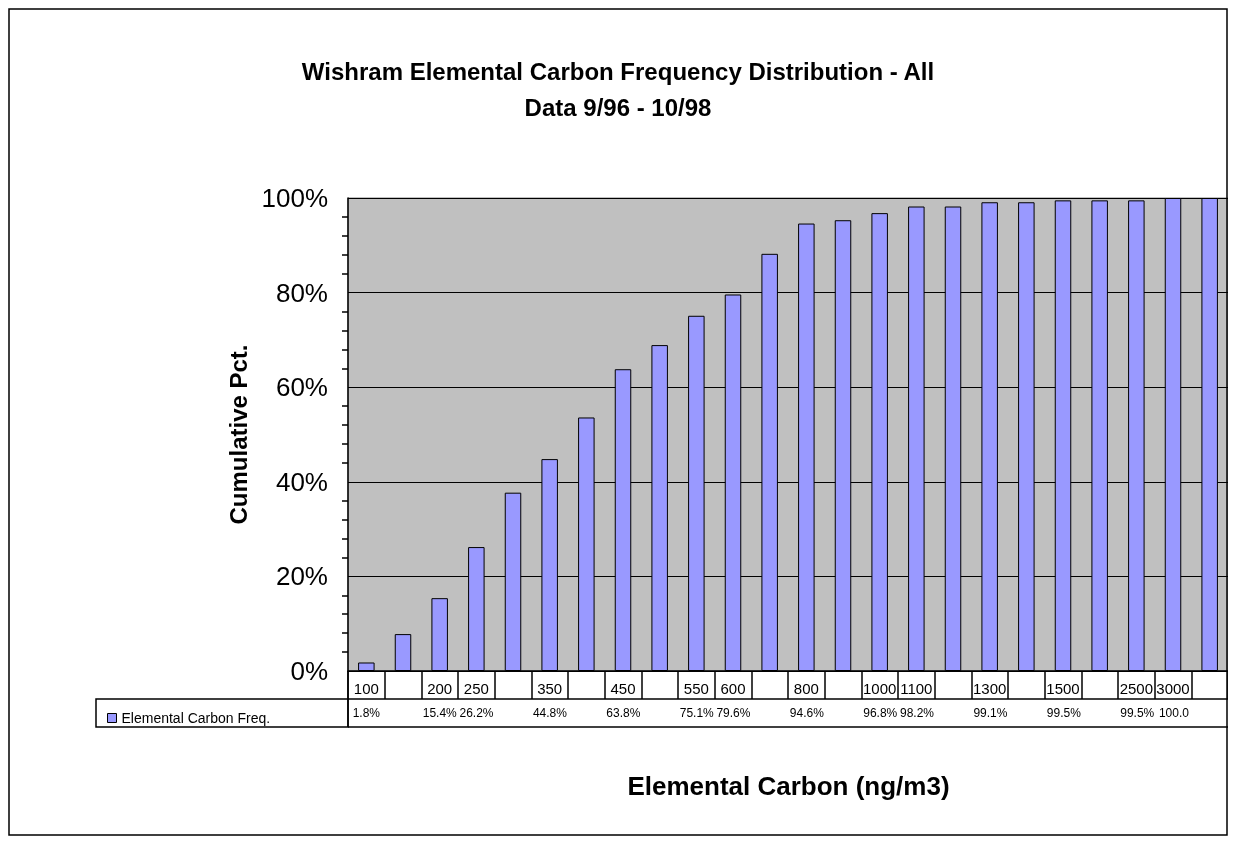 The width and height of the screenshot is (1236, 844). Describe the element at coordinates (301, 292) in the screenshot. I see `y-tick-label: 80%` at that location.